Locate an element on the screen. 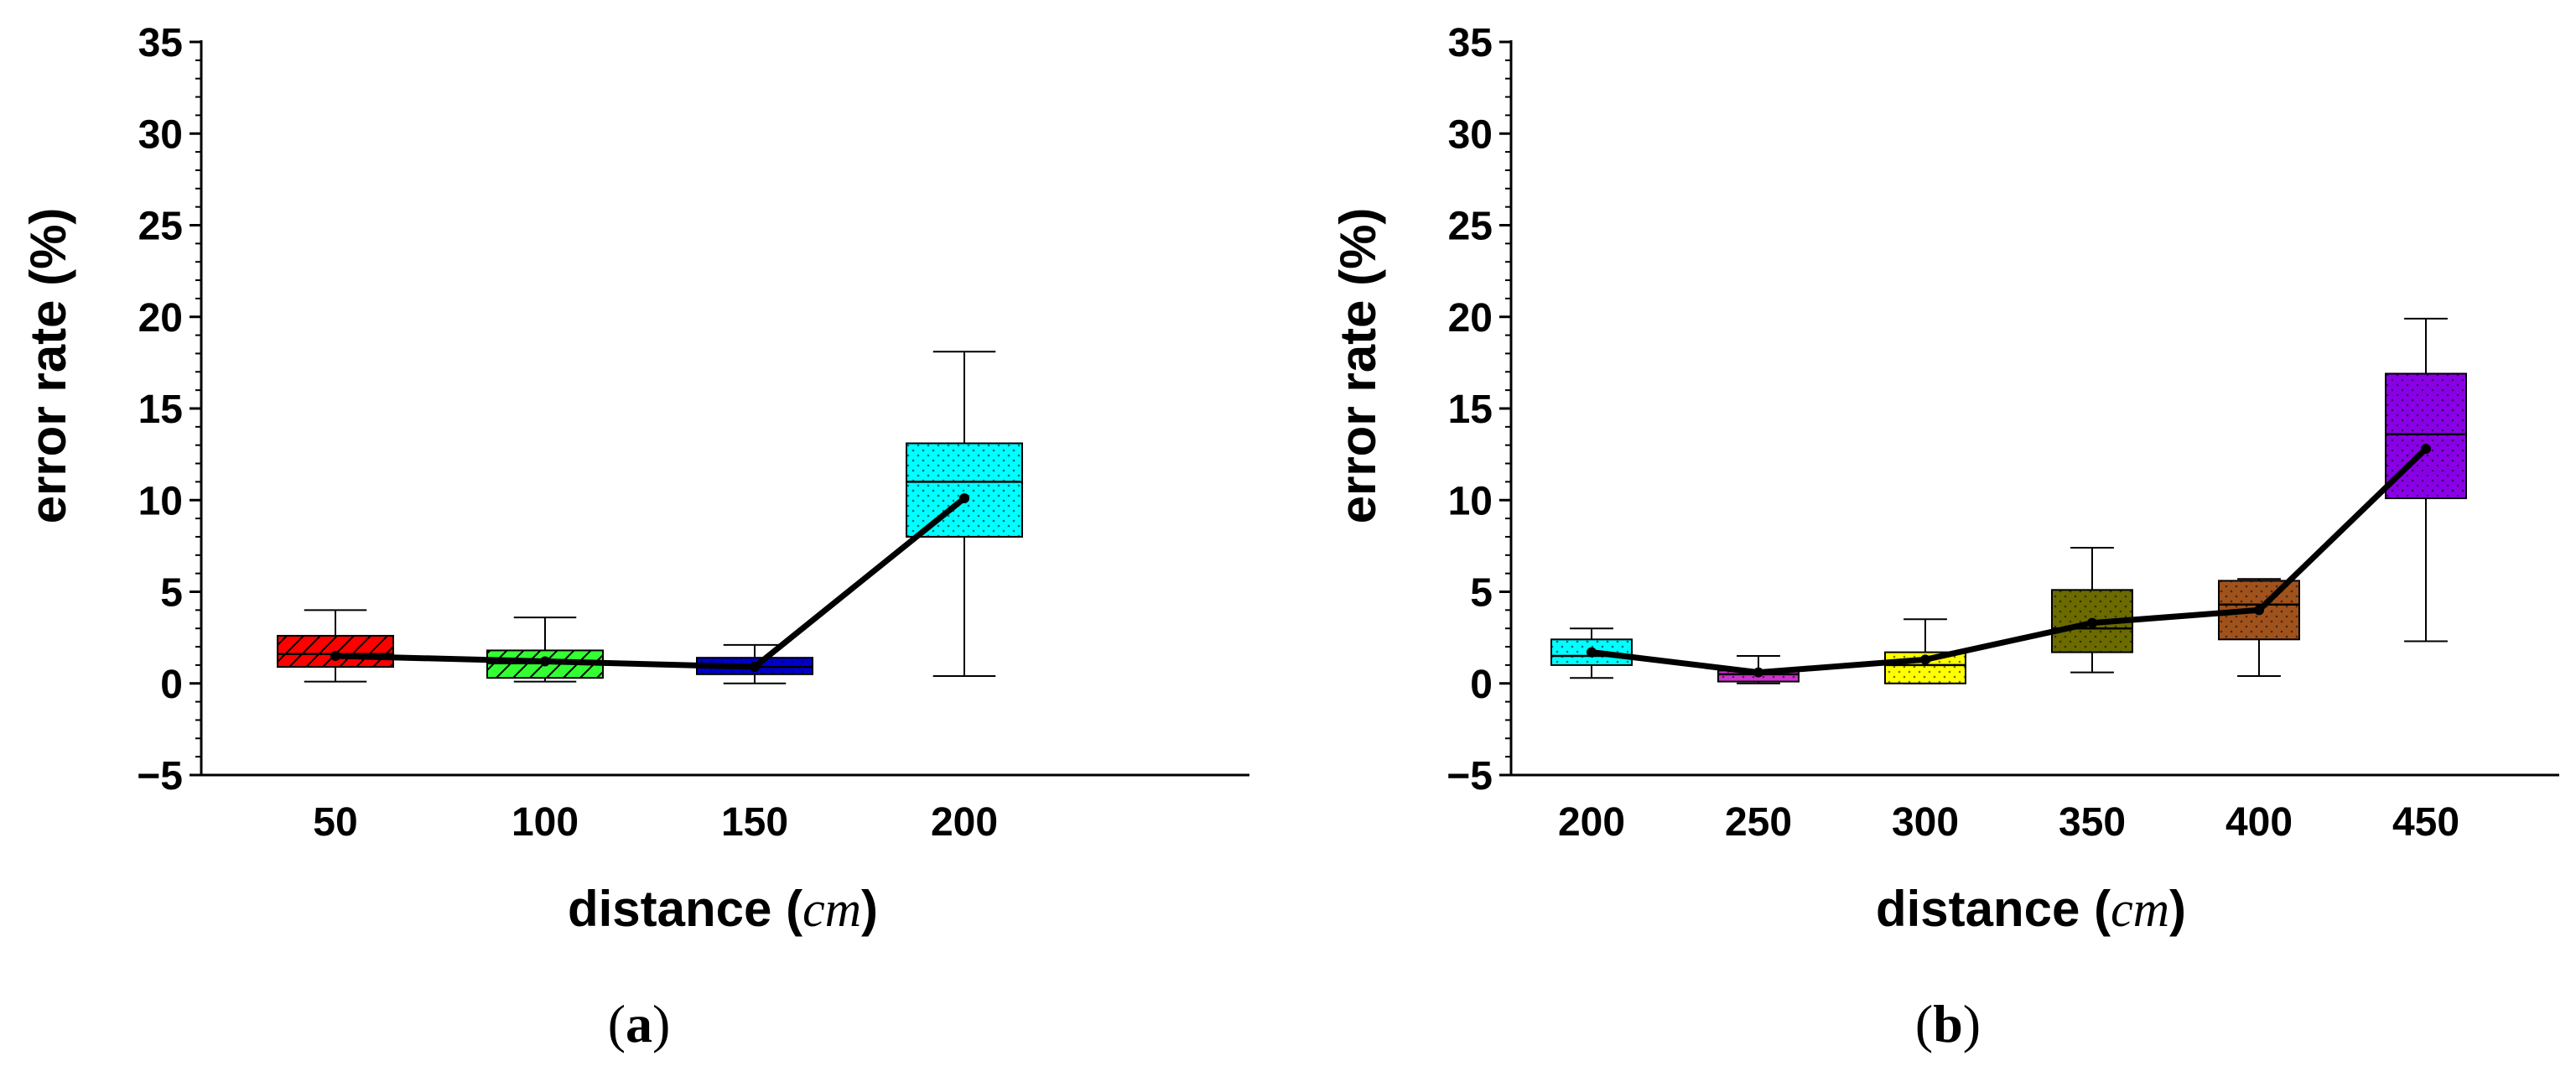 Image resolution: width=2576 pixels, height=1077 pixels. panel-a-y-tick-label: 10 is located at coordinates (160, 501).